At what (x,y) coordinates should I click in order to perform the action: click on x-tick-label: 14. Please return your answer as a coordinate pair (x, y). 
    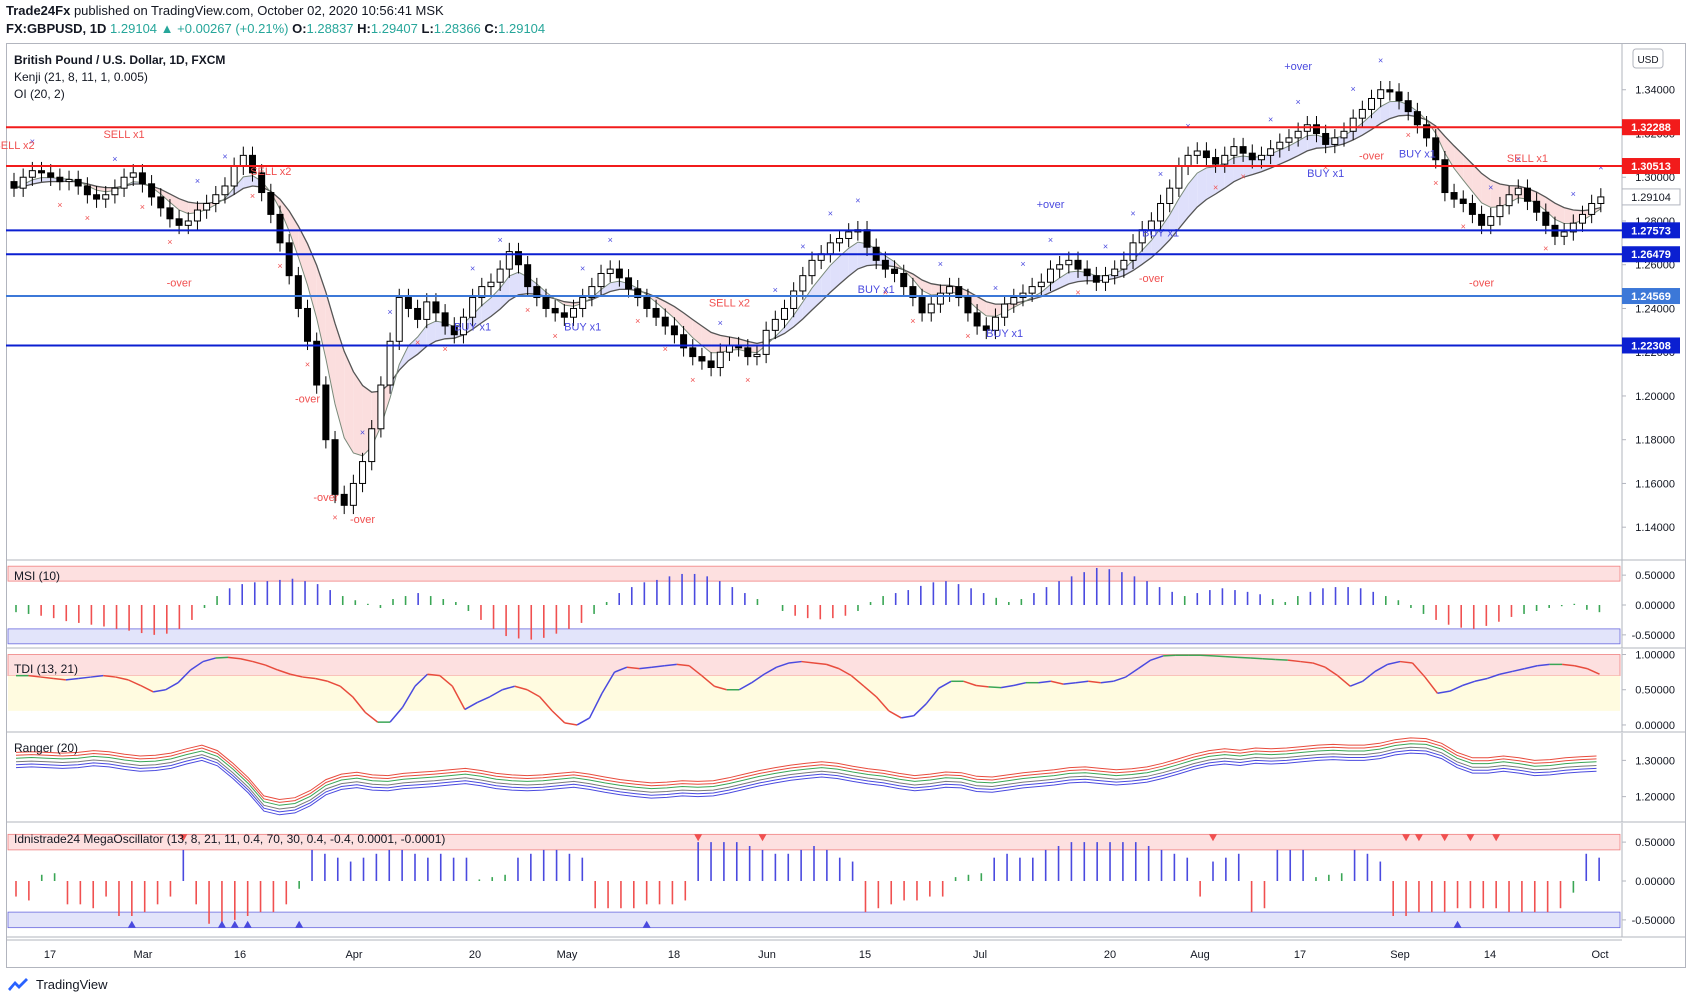
    Looking at the image, I should click on (1490, 955).